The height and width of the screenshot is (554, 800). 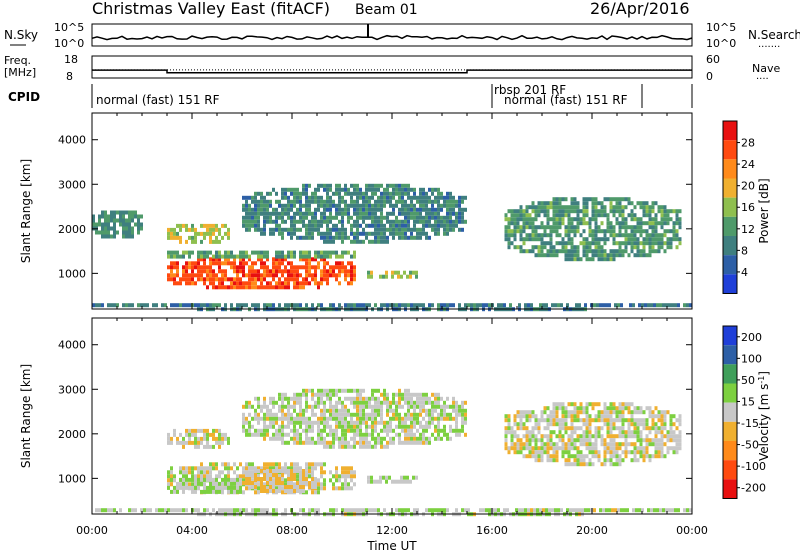 What do you see at coordinates (730, 374) in the screenshot?
I see `colorbar-segment` at bounding box center [730, 374].